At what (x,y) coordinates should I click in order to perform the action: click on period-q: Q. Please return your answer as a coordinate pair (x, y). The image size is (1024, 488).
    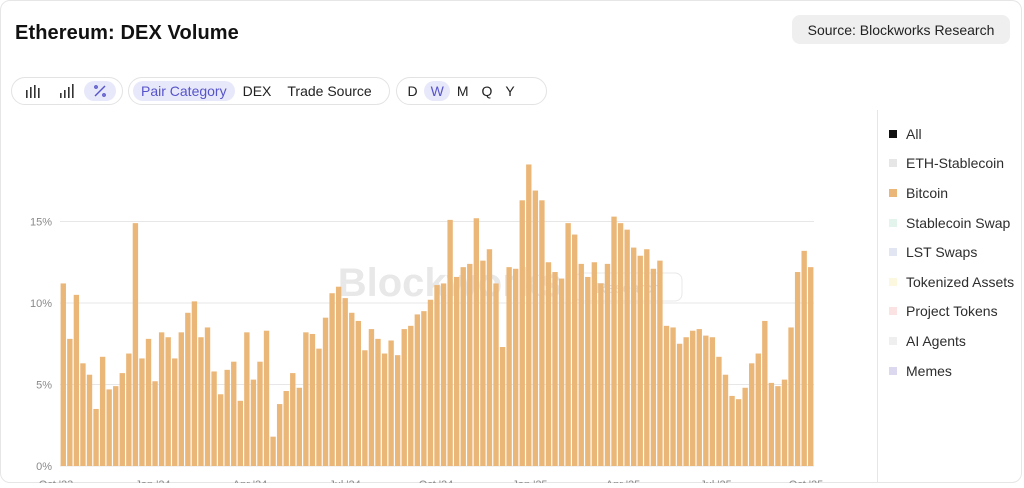
    Looking at the image, I should click on (487, 91).